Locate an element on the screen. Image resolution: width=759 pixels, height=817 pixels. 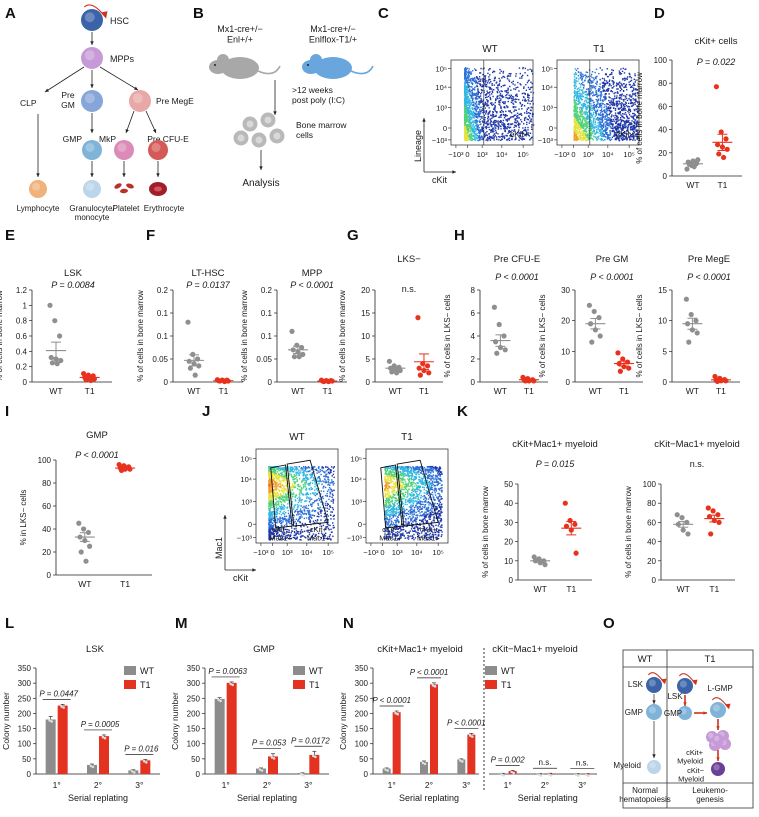
gmp-cell is located at coordinates (92, 150).